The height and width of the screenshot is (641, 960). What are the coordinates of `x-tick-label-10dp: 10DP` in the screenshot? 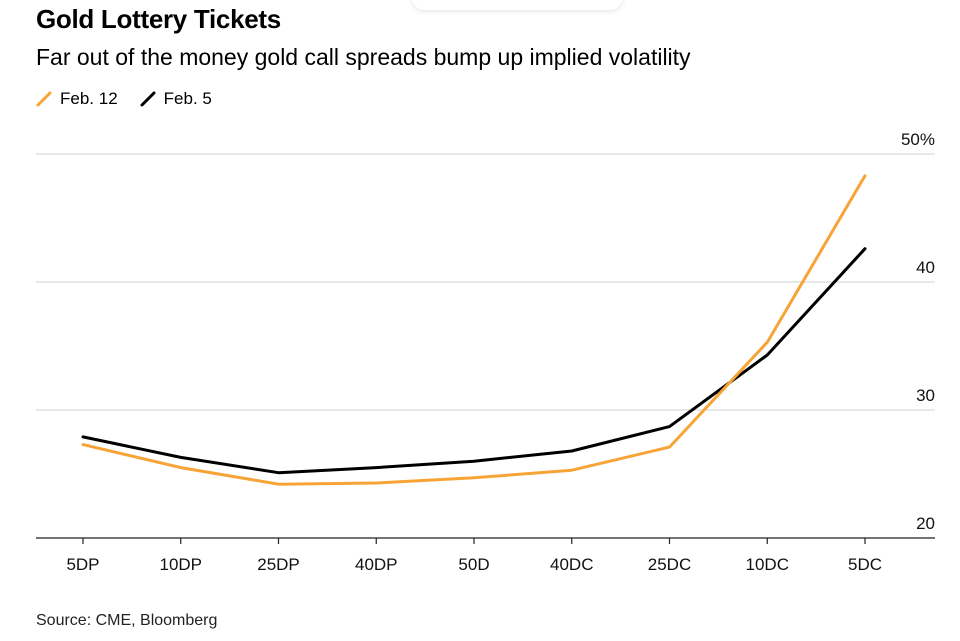 It's located at (180, 564).